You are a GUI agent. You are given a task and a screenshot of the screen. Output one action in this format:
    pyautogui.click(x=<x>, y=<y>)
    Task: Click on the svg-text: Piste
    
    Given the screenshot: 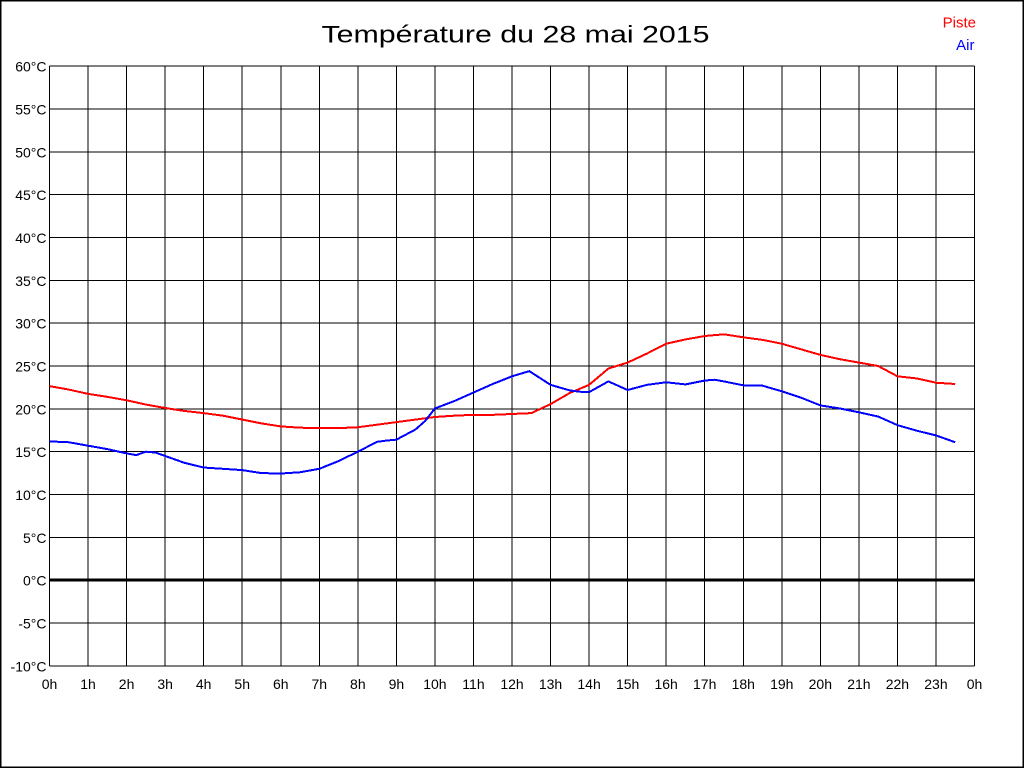 What is the action you would take?
    pyautogui.click(x=959, y=23)
    